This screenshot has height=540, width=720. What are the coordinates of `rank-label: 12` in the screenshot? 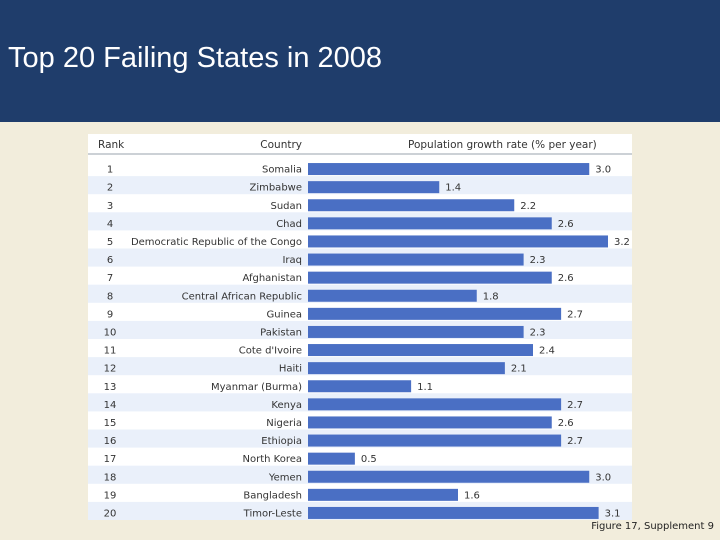 It's located at (110, 369).